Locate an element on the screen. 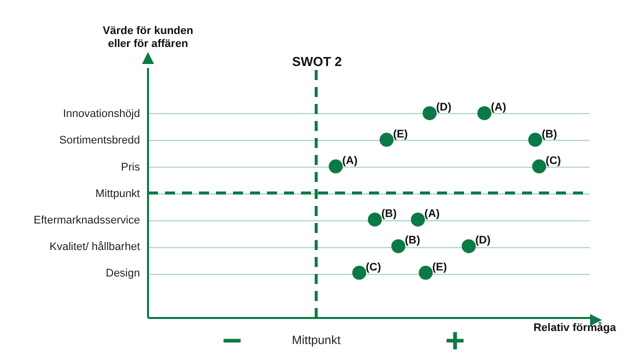 The height and width of the screenshot is (361, 631). y-tick-label: Eftermarknadsservice is located at coordinates (87, 220).